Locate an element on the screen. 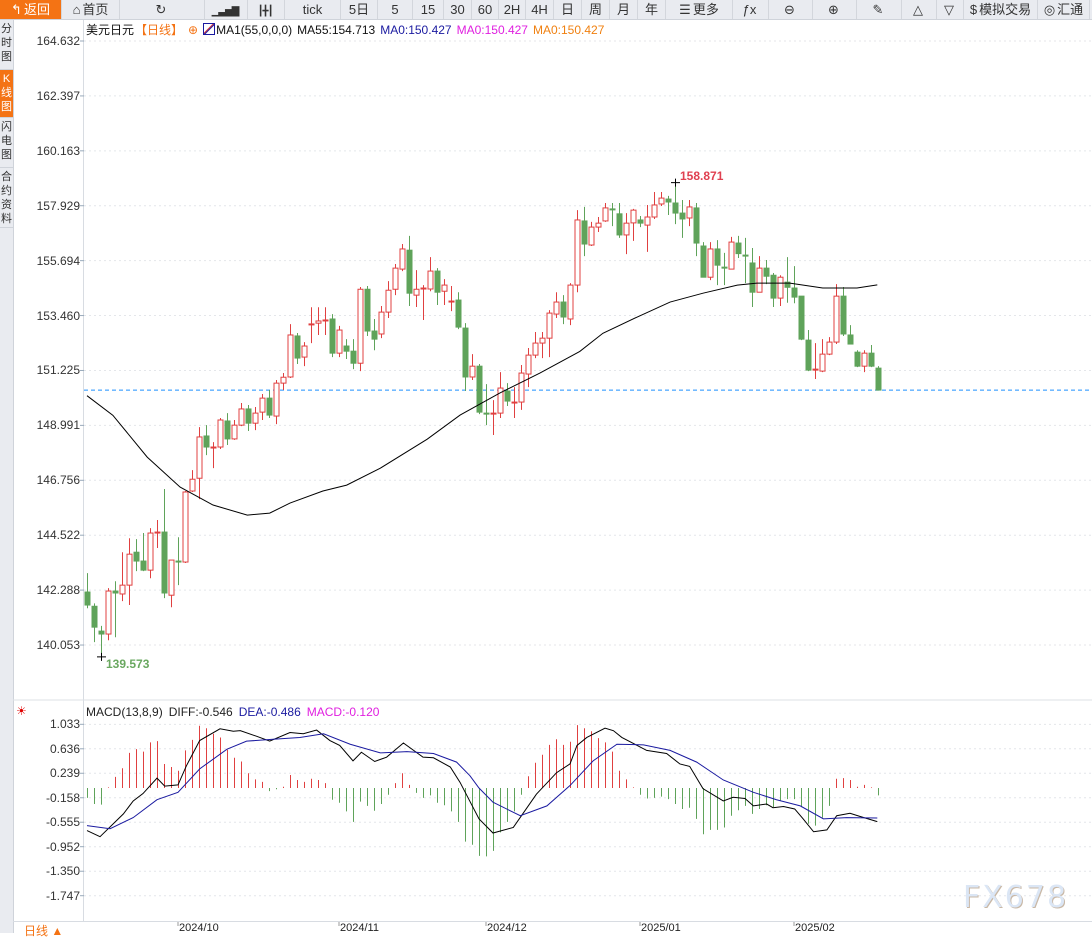 Image resolution: width=1092 pixels, height=939 pixels. sidebar-tab-flash: 闪电图 is located at coordinates (6, 143).